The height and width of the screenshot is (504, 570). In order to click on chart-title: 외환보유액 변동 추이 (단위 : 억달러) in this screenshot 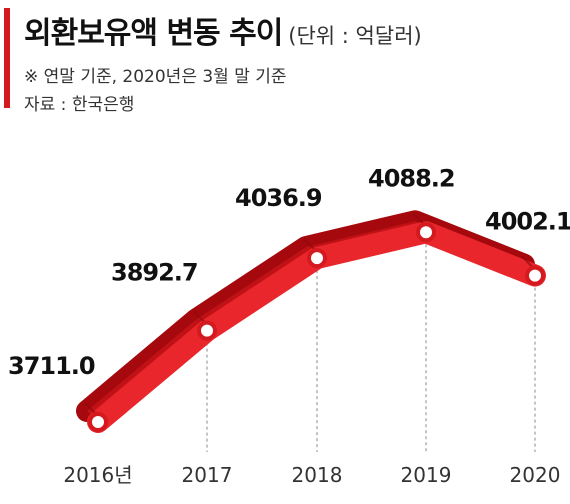, I will do `click(223, 30)`.